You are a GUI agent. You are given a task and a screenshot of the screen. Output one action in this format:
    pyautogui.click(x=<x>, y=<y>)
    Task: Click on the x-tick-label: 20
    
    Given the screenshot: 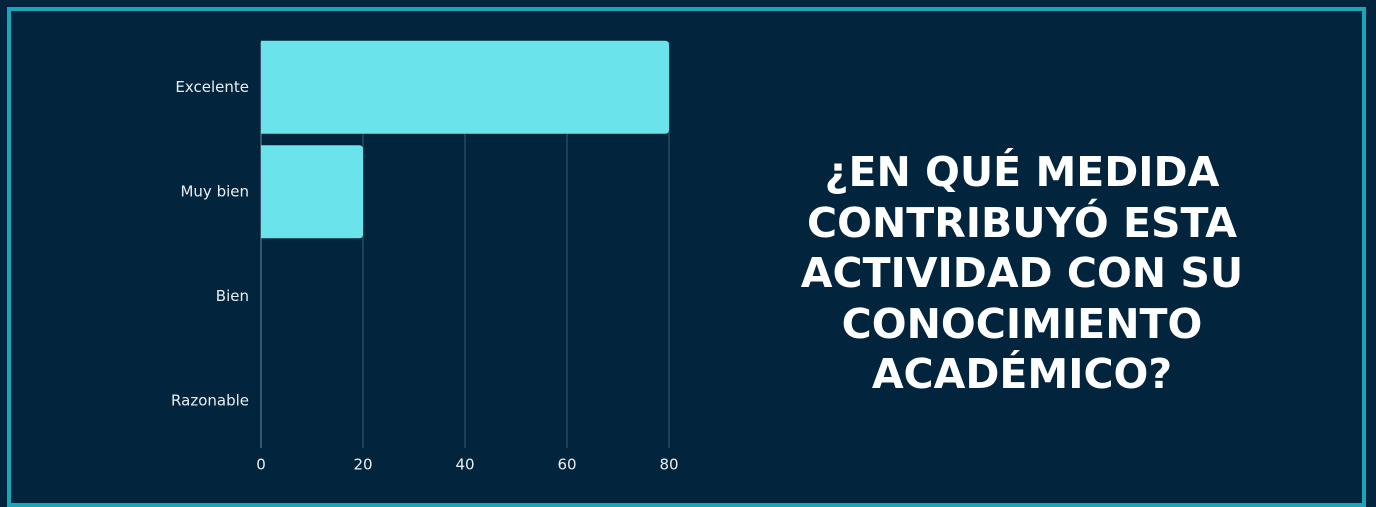 What is the action you would take?
    pyautogui.click(x=362, y=465)
    